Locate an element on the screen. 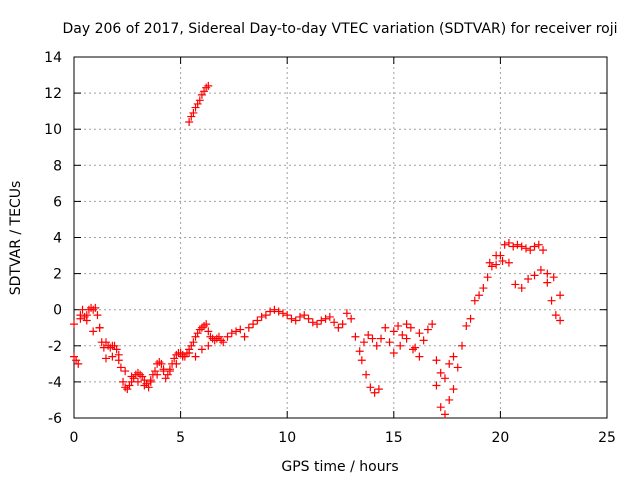 The width and height of the screenshot is (640, 480). y-tick-label: 0 is located at coordinates (57, 311).